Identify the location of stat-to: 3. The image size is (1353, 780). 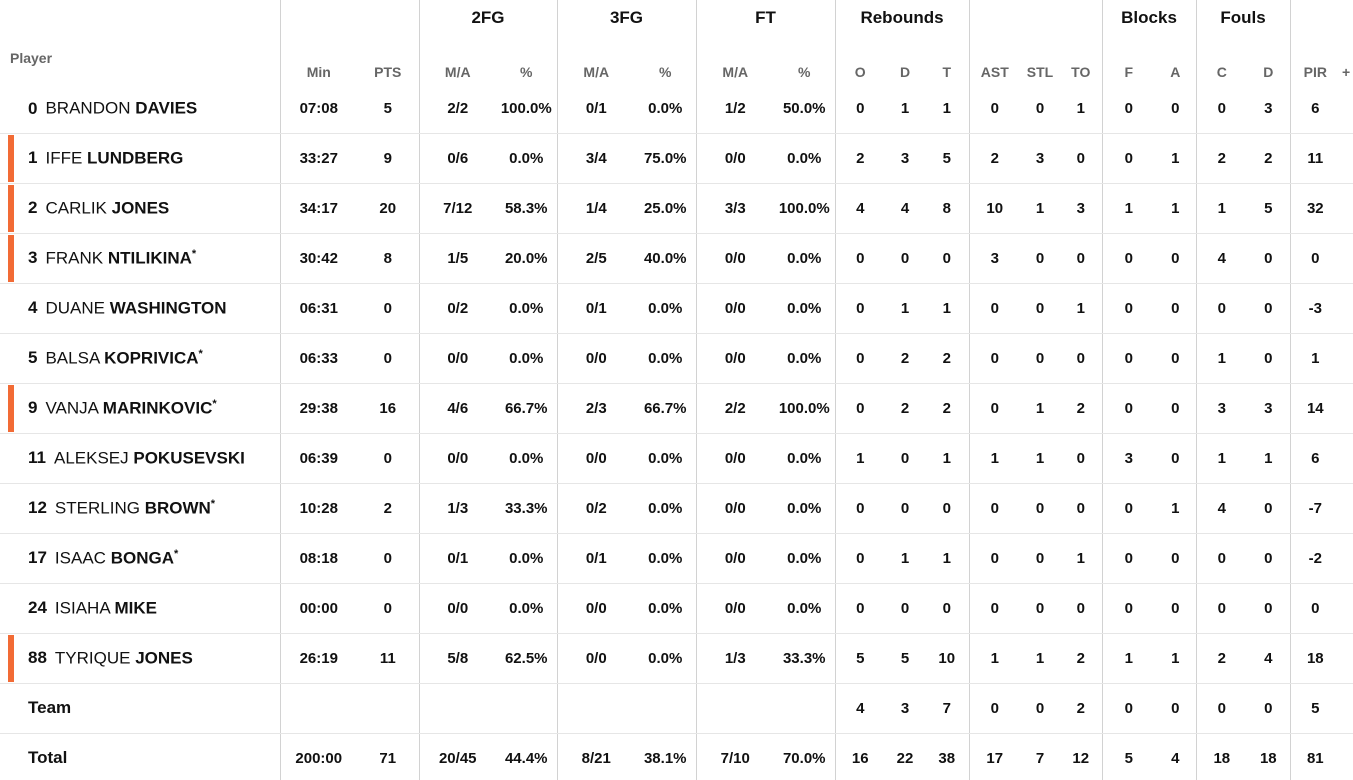
(1081, 208).